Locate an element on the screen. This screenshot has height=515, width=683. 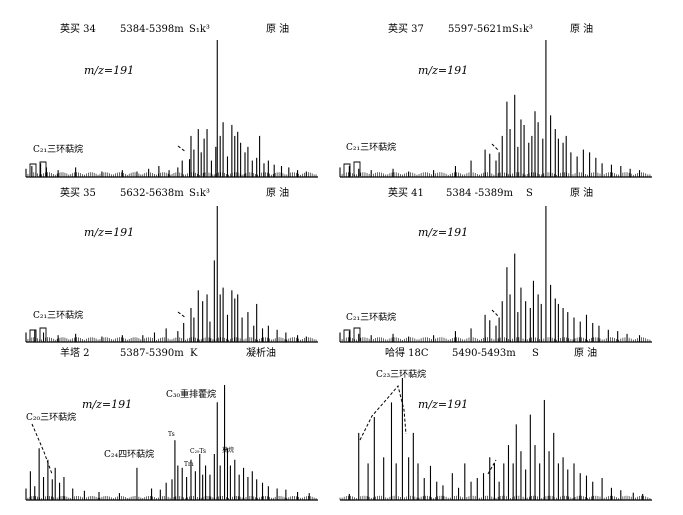
well-name: 哈得 18C is located at coordinates (407, 352).